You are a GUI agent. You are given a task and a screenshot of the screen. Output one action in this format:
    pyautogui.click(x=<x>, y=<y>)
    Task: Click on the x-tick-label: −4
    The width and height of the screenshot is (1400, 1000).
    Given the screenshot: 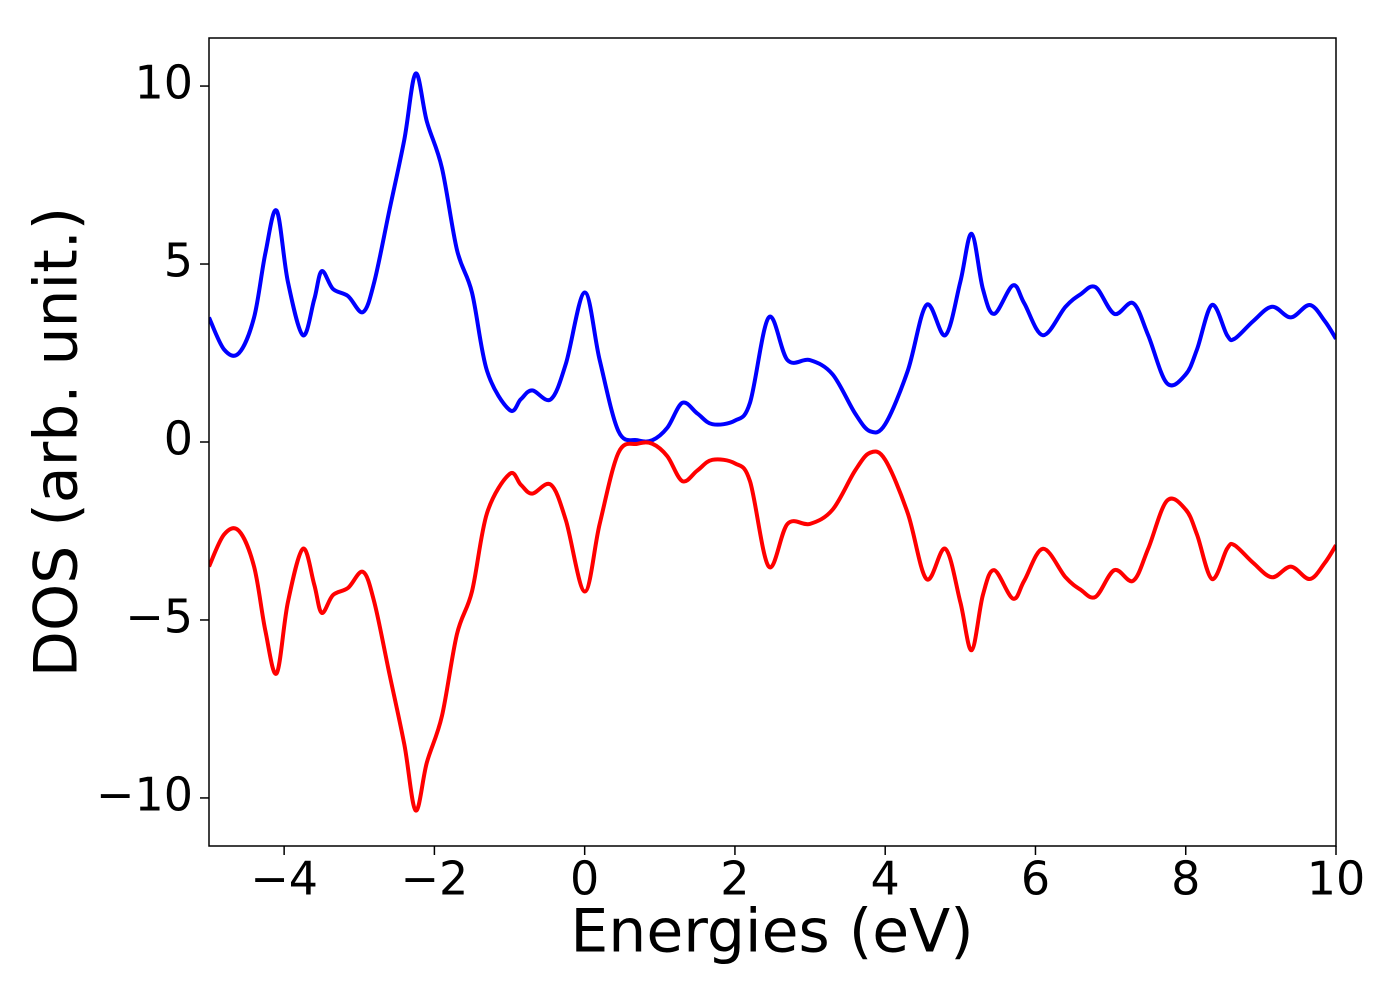 What is the action you would take?
    pyautogui.click(x=284, y=879)
    